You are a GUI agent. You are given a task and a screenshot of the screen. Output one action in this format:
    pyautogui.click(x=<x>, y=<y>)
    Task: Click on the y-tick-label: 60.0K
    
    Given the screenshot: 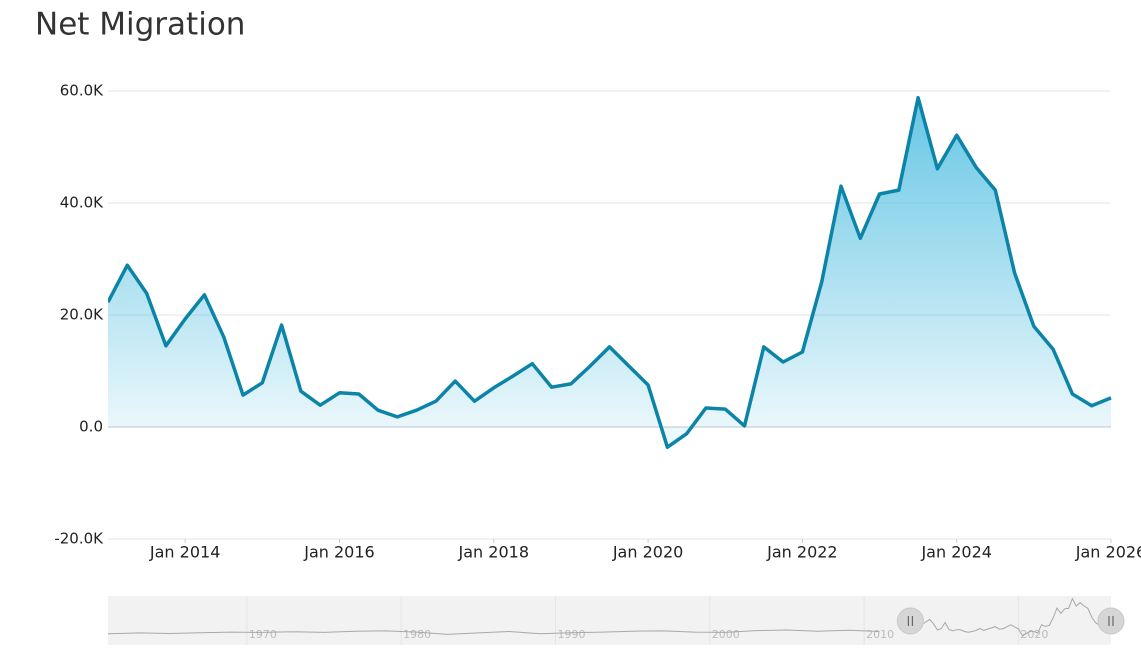 What is the action you would take?
    pyautogui.click(x=82, y=91)
    